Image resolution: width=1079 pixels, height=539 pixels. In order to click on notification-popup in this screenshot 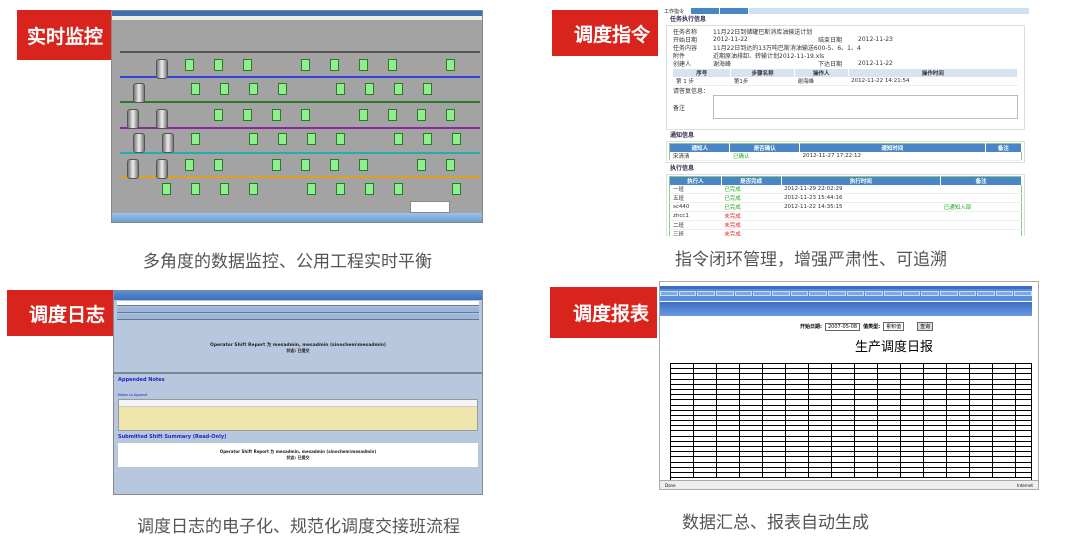, I will do `click(430, 207)`.